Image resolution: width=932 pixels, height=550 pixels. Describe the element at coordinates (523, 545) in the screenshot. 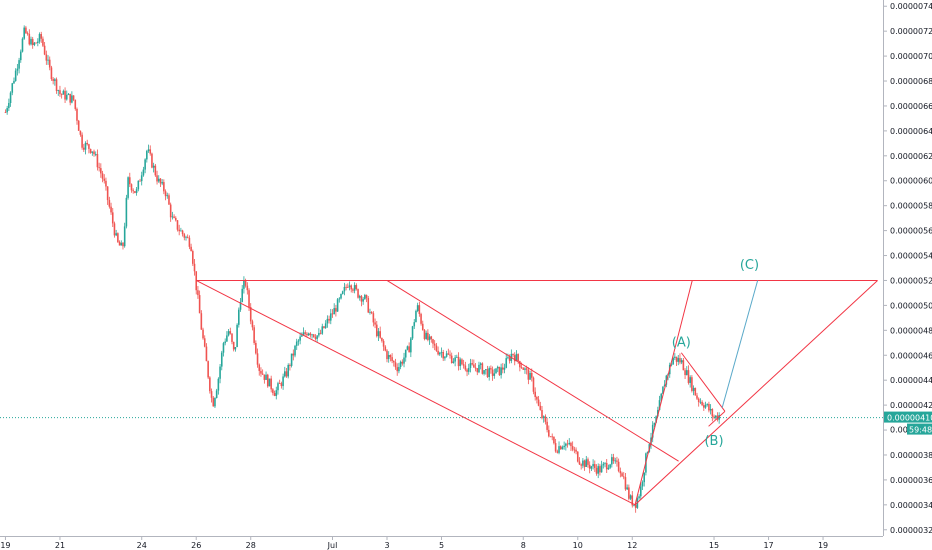

I see `time-tick-label: 8` at that location.